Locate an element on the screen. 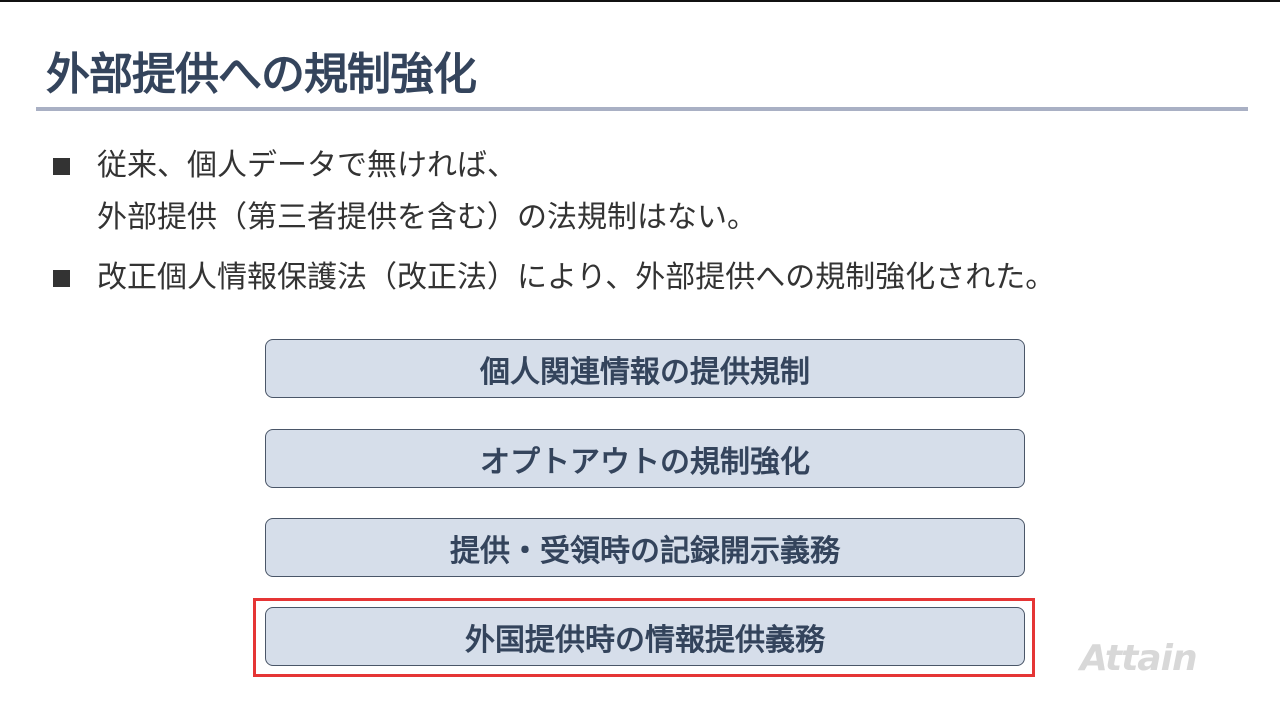  highlight-frame is located at coordinates (644, 637).